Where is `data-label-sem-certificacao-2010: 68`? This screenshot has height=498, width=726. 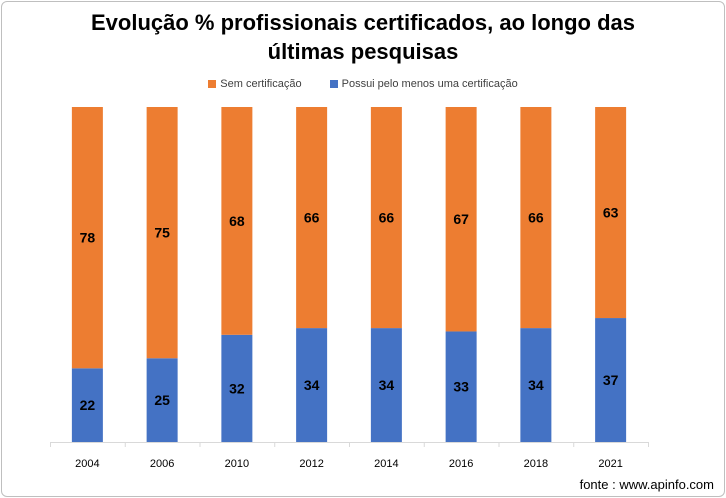
data-label-sem-certificacao-2010: 68 is located at coordinates (237, 221).